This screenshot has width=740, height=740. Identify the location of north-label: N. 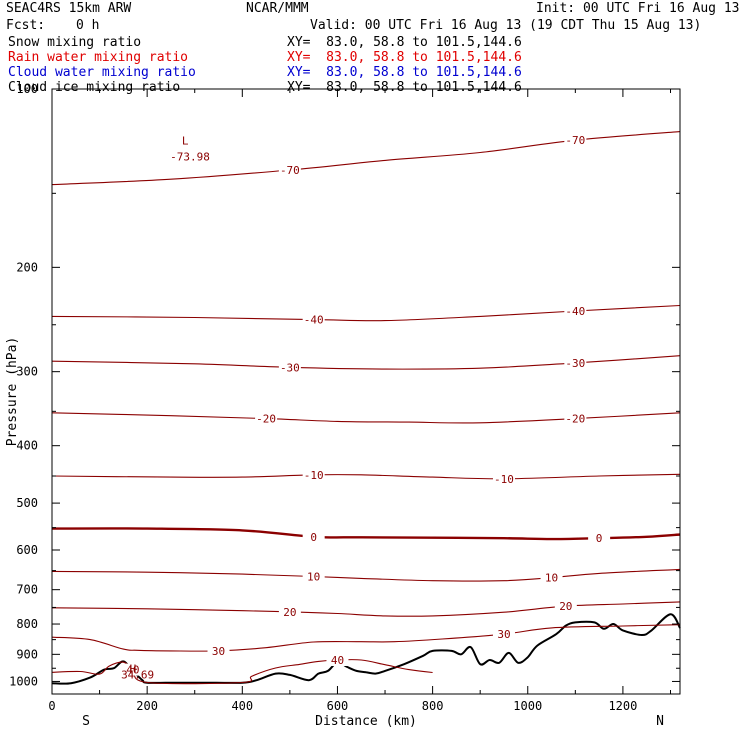
(660, 721).